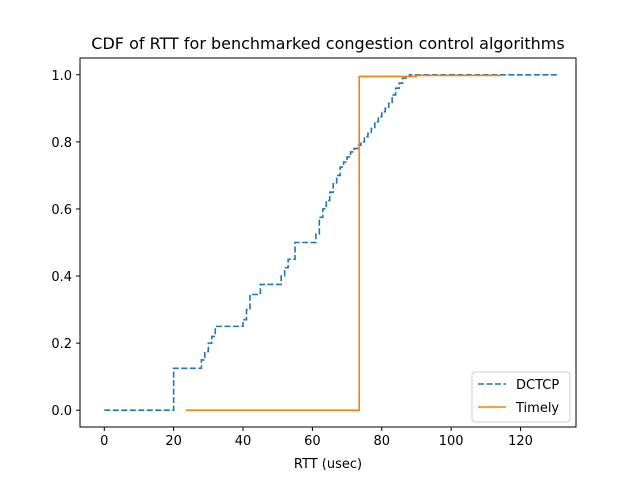  I want to click on x-tick-label: 40, so click(243, 441).